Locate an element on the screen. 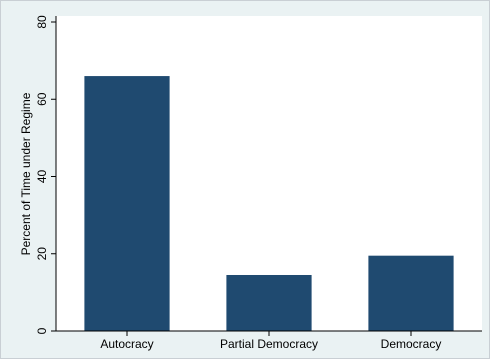 The image size is (490, 359). y-tick-label: 40 is located at coordinates (42, 177).